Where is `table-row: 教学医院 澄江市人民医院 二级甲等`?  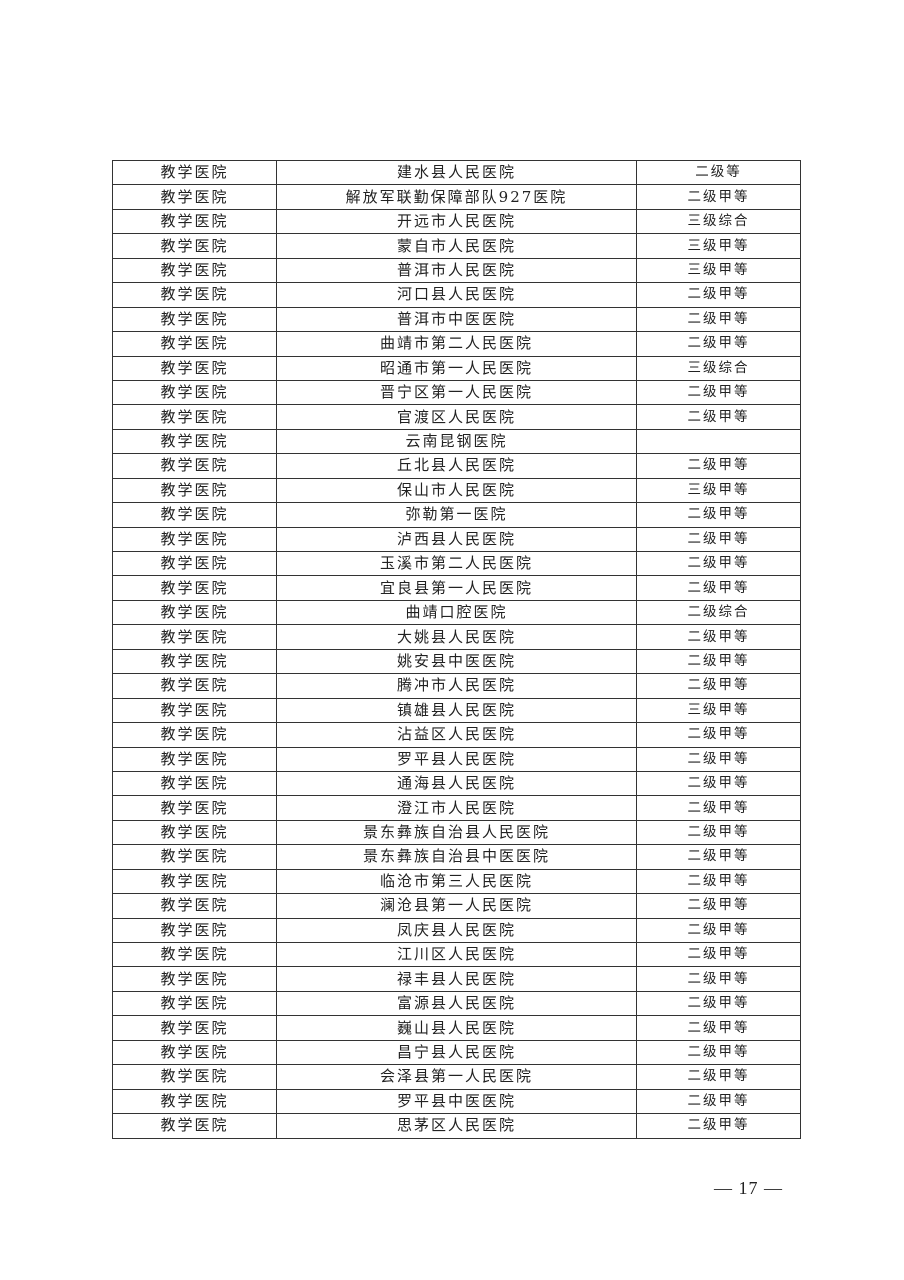 table-row: 教学医院 澄江市人民医院 二级甲等 is located at coordinates (456, 808).